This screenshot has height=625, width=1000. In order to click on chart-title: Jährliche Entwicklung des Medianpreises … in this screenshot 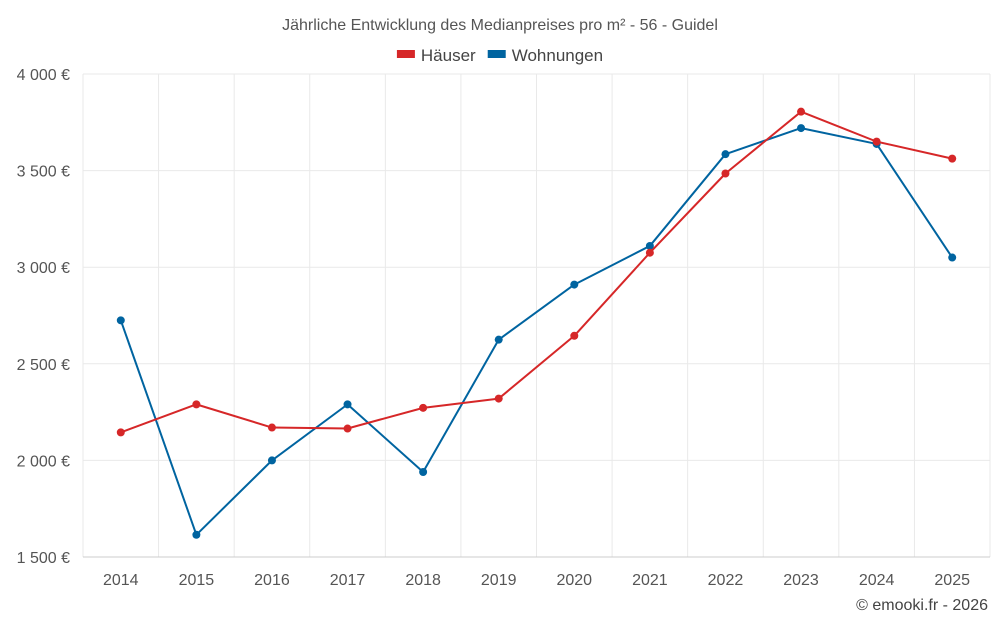, I will do `click(500, 25)`.